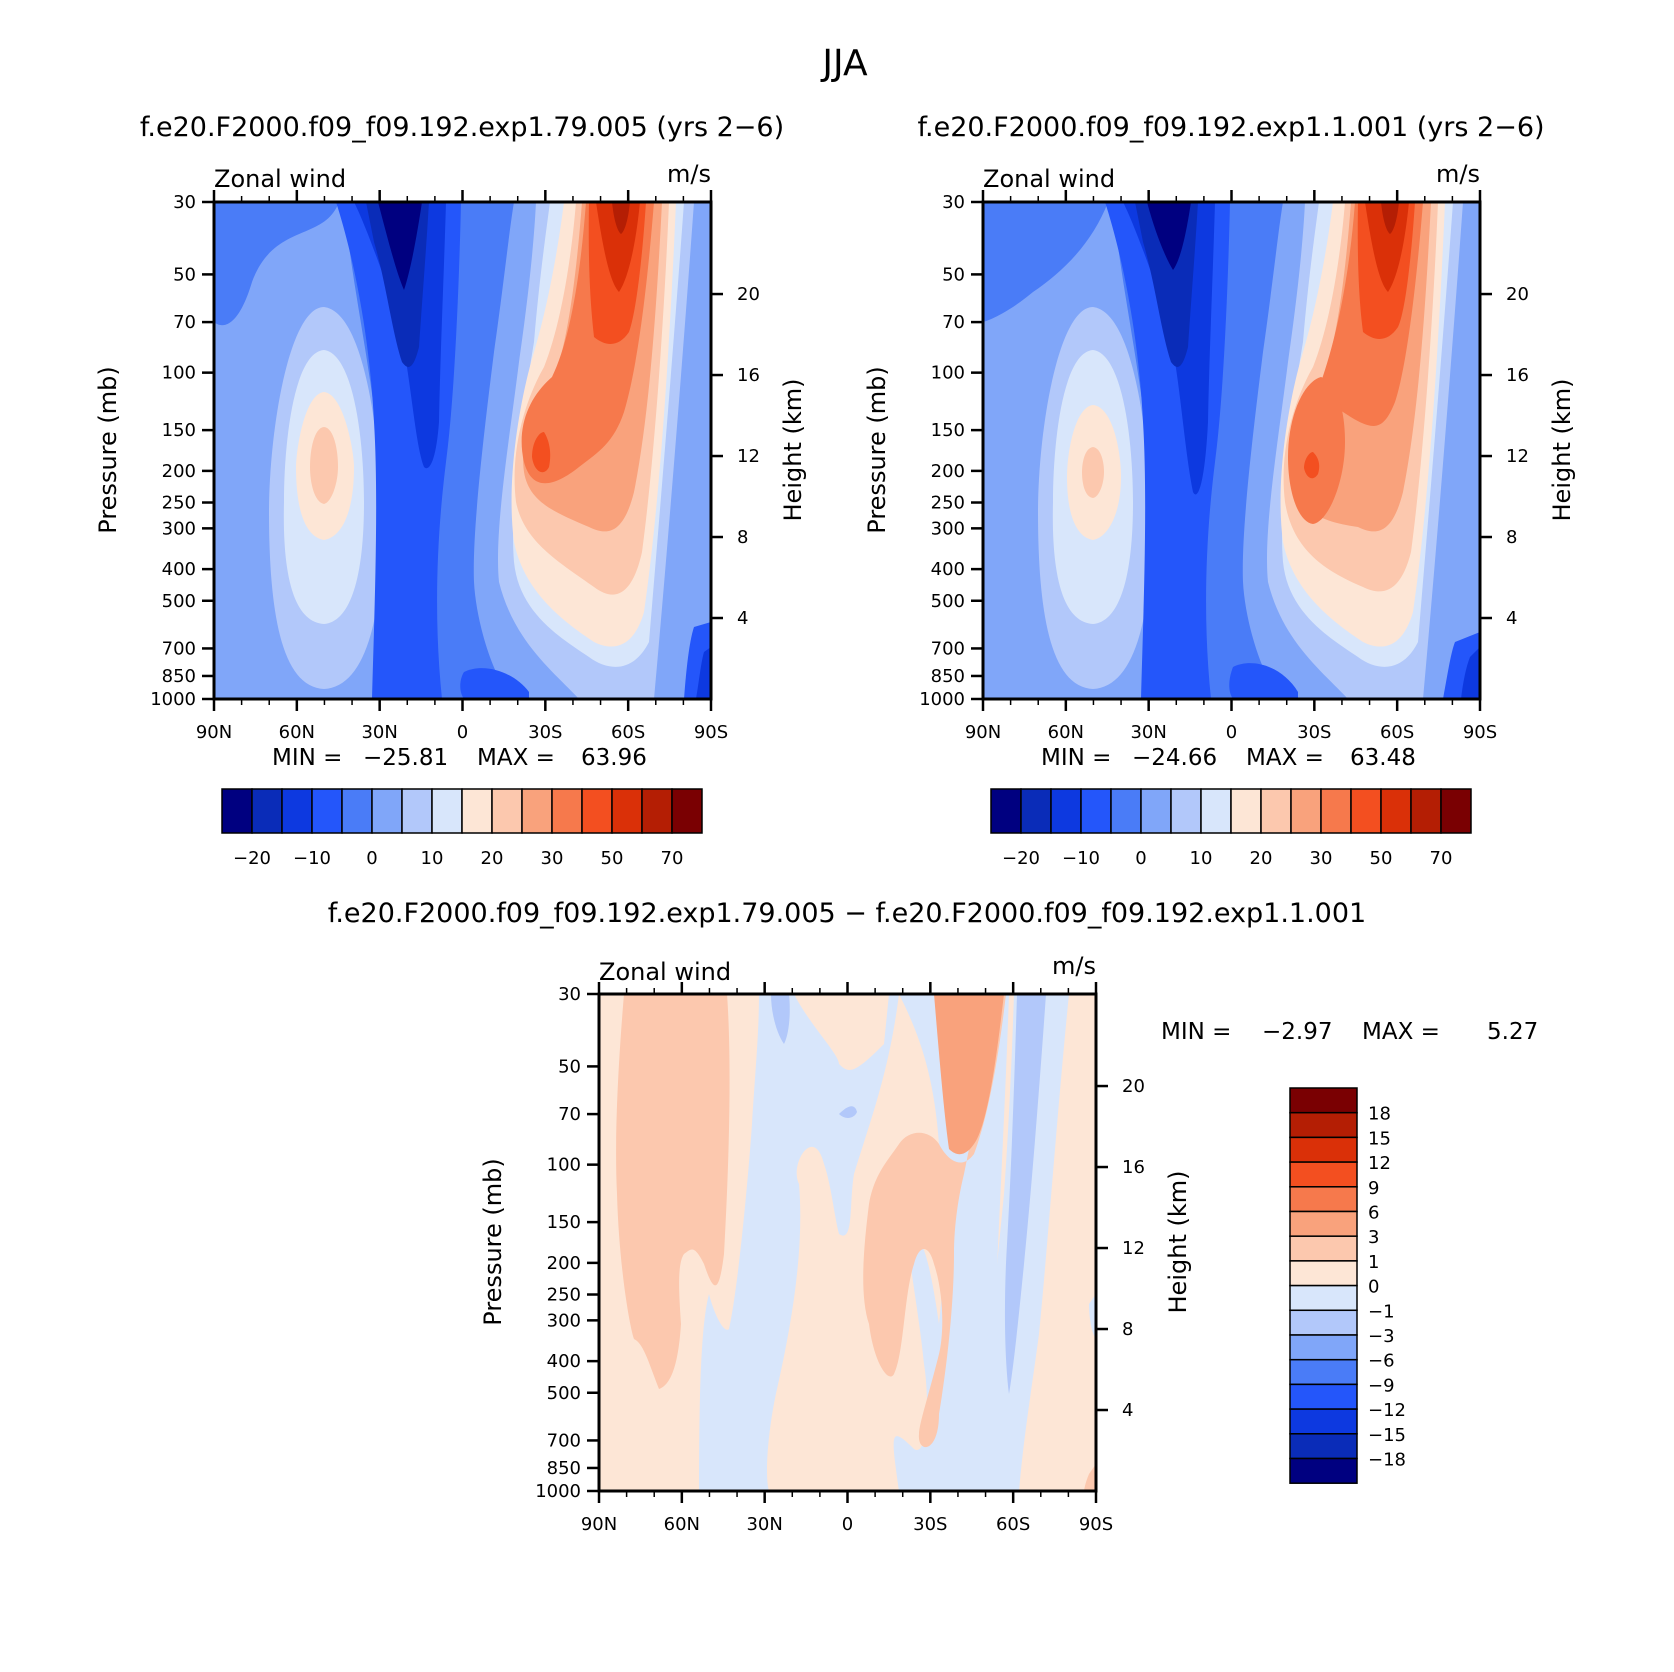 The width and height of the screenshot is (1674, 1672). Describe the element at coordinates (599, 1524) in the screenshot. I see `panel-3-x-tick-label: 90N` at that location.